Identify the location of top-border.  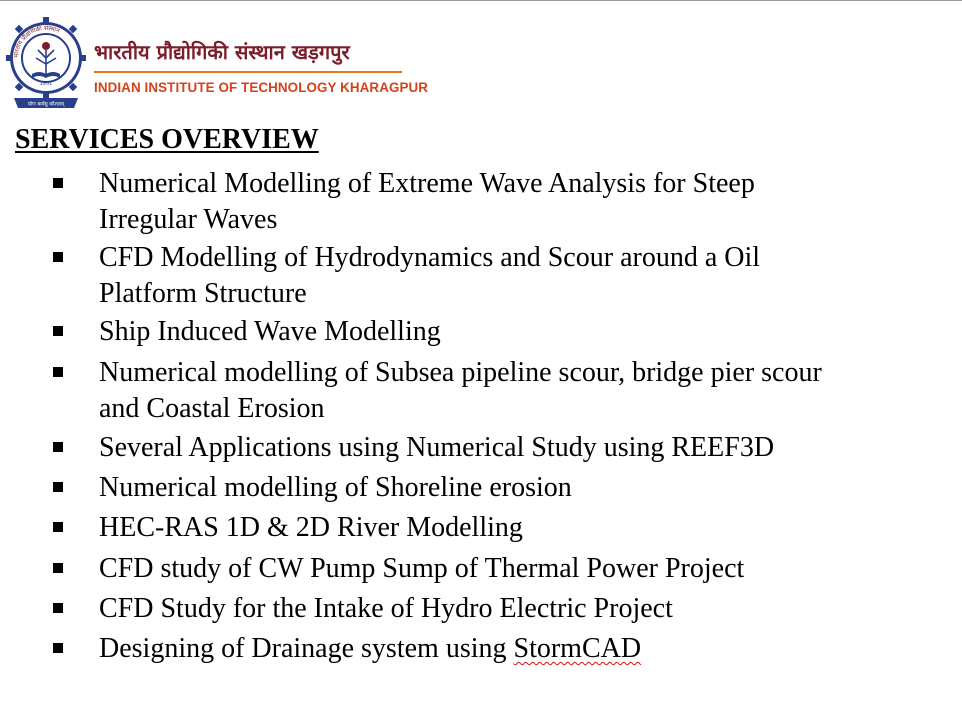
(481, 0).